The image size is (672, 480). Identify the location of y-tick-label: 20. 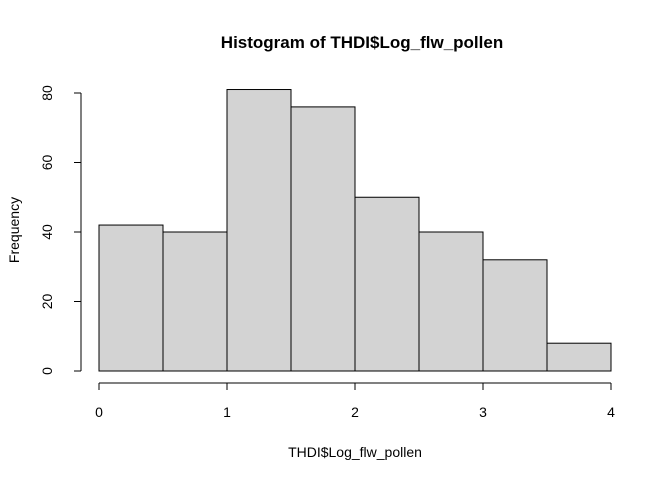
(47, 302).